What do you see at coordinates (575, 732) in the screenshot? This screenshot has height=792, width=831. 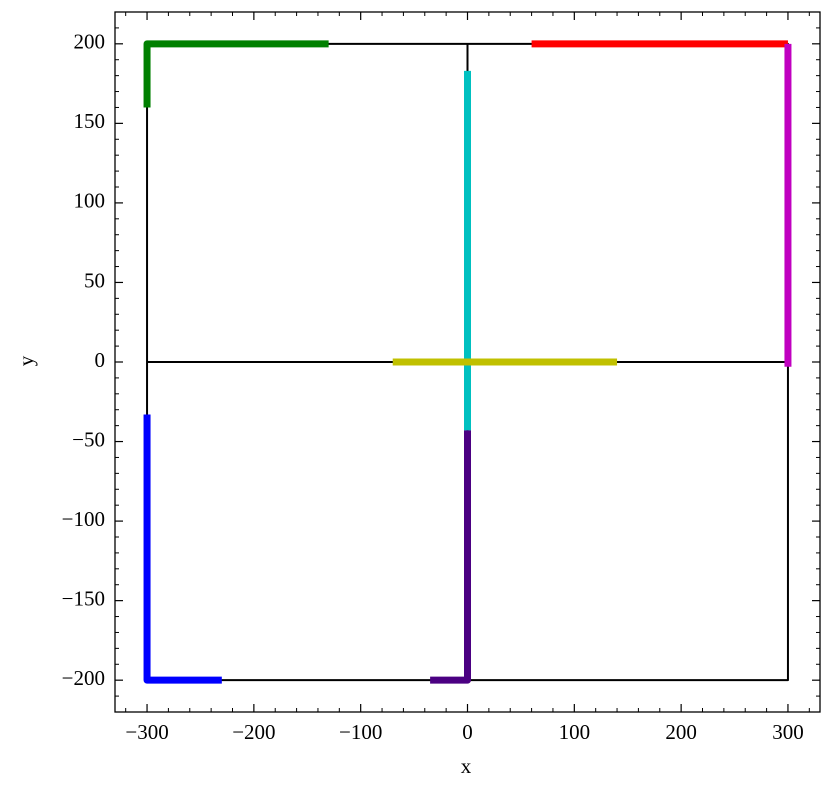 I see `x-tick-label: 100` at bounding box center [575, 732].